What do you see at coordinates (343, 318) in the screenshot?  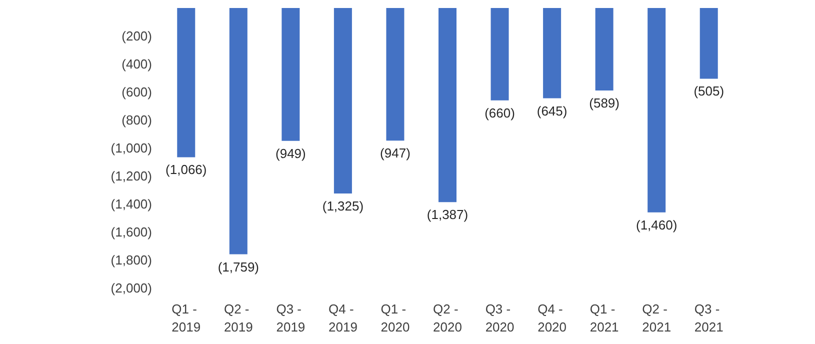 I see `x-tick-label: Q4 - 2019` at bounding box center [343, 318].